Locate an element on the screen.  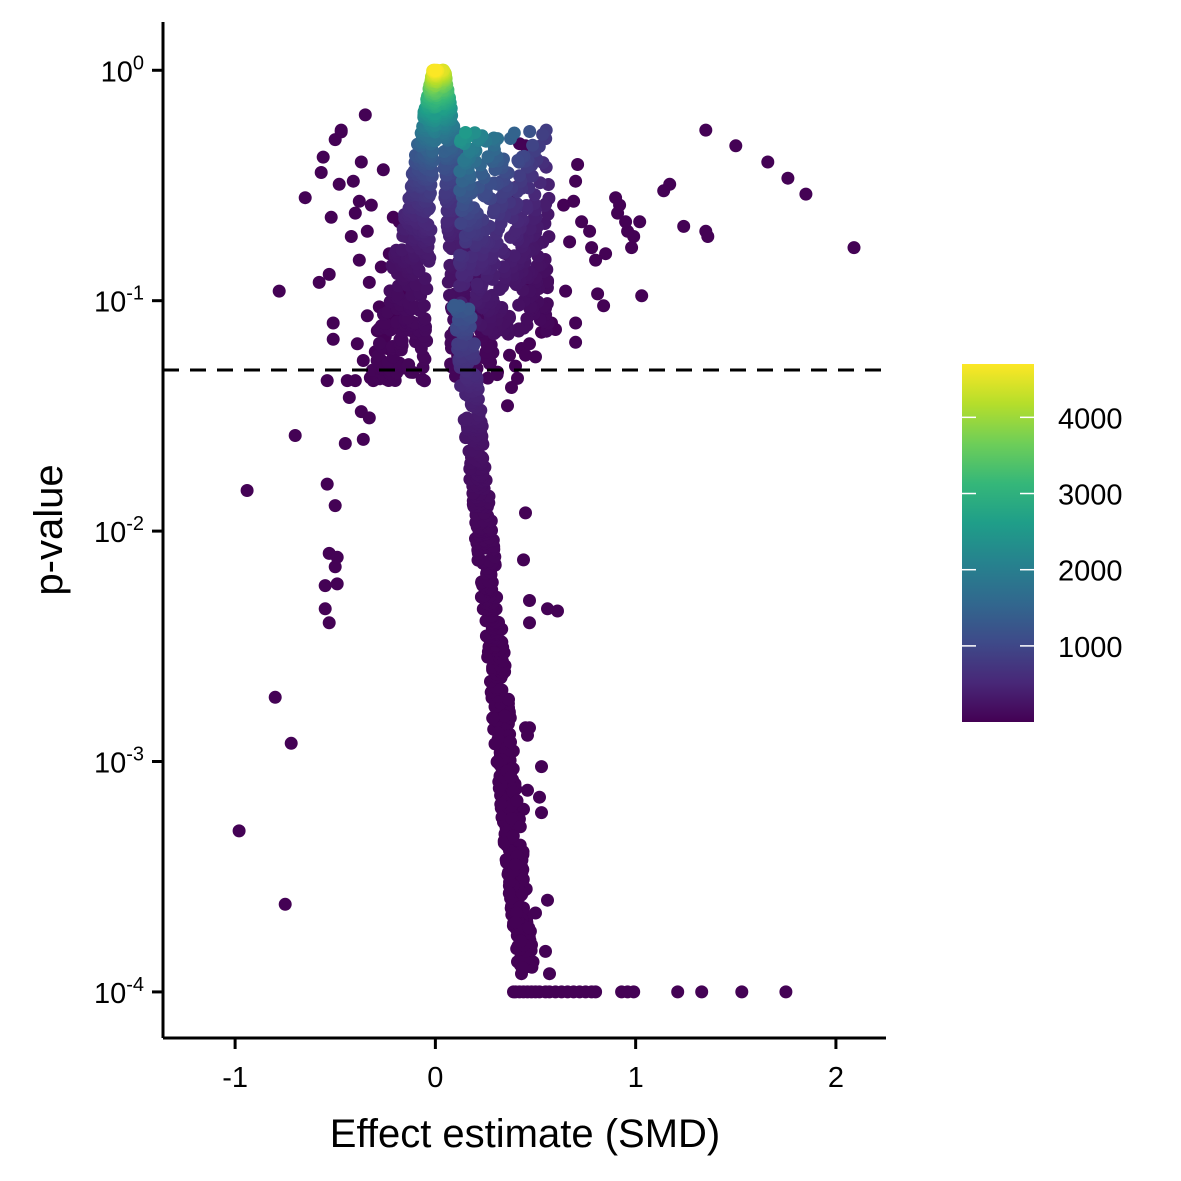
color-legend: 1000 2000 3000 4000 is located at coordinates (1042, 543).